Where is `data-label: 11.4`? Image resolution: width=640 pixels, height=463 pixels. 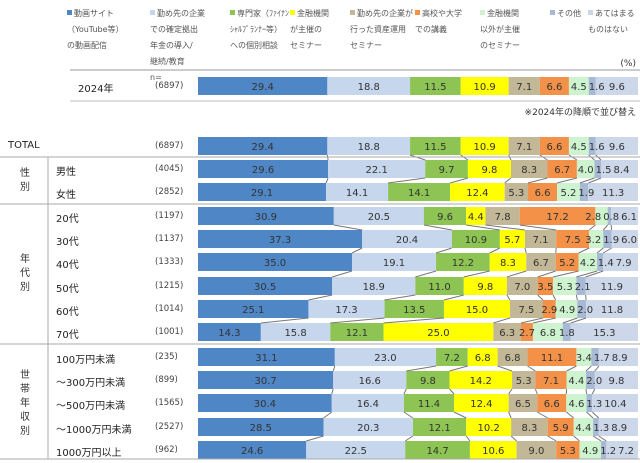 data-label: 11.4 is located at coordinates (429, 404).